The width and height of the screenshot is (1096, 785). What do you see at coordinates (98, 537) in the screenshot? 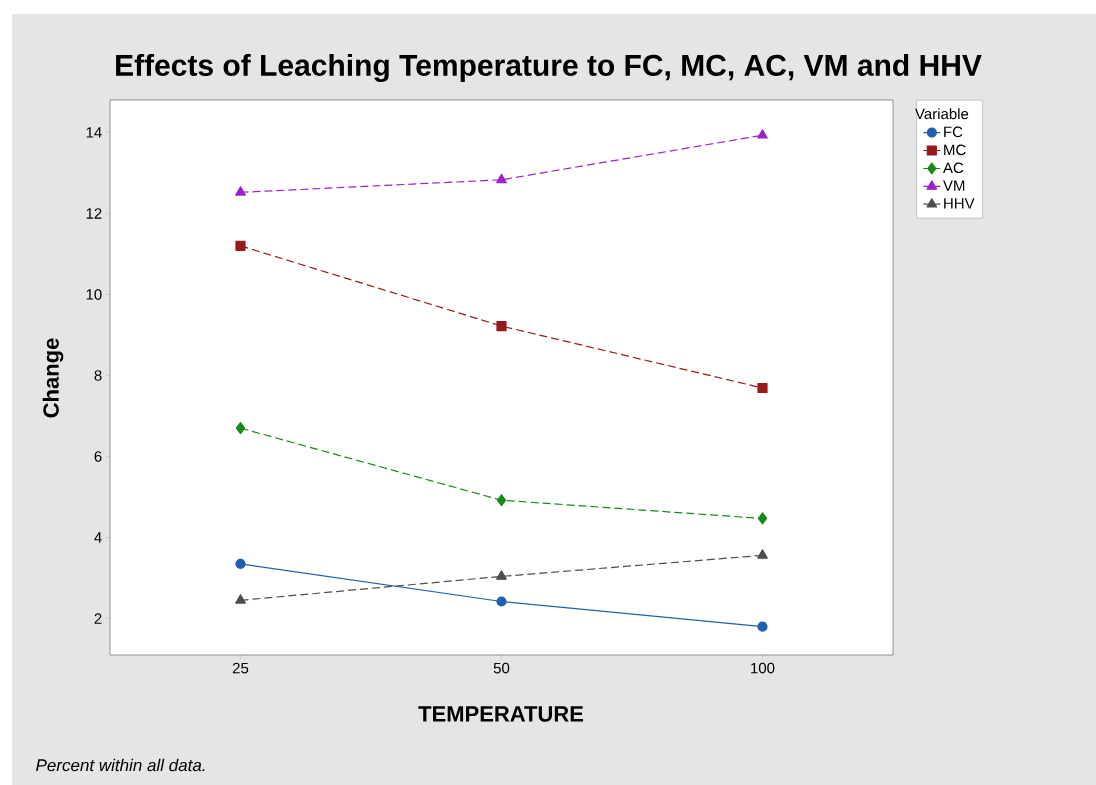
I see `y-tick-label: 4` at bounding box center [98, 537].